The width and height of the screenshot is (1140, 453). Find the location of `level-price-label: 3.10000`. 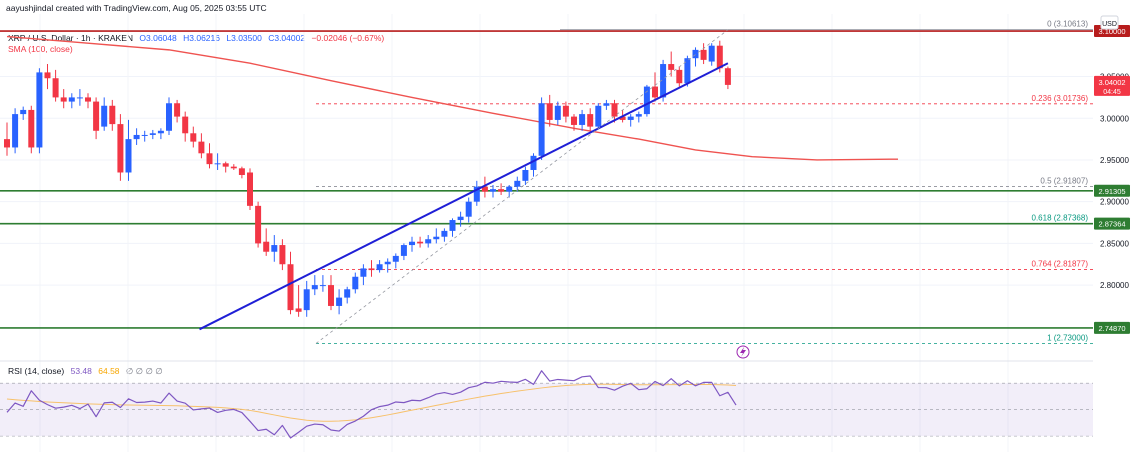

level-price-label: 3.10000 is located at coordinates (1111, 31).